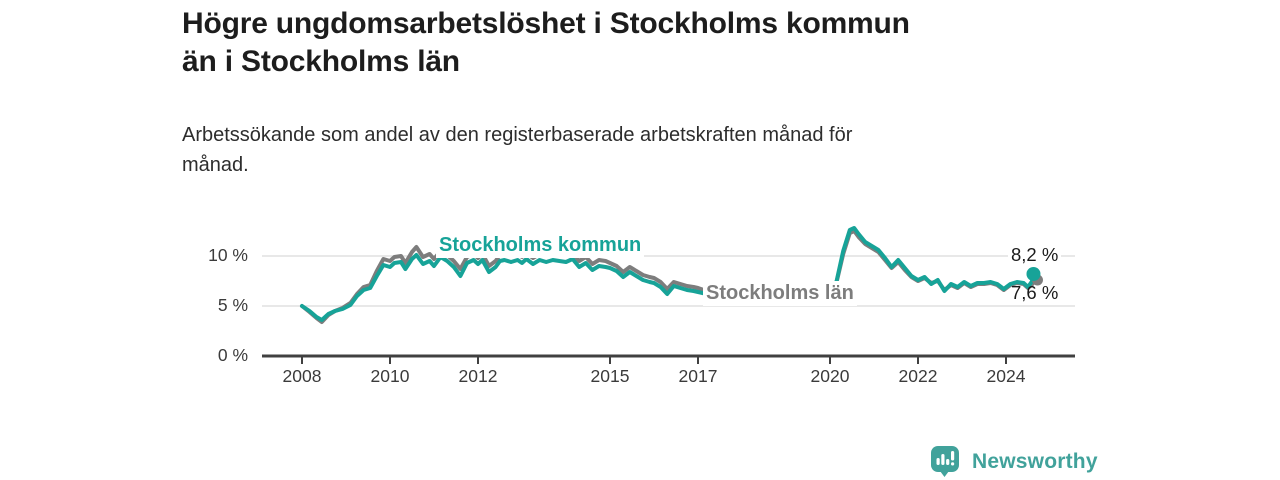 The width and height of the screenshot is (1280, 480). What do you see at coordinates (232, 305) in the screenshot?
I see `y-tick-label: 5 %` at bounding box center [232, 305].